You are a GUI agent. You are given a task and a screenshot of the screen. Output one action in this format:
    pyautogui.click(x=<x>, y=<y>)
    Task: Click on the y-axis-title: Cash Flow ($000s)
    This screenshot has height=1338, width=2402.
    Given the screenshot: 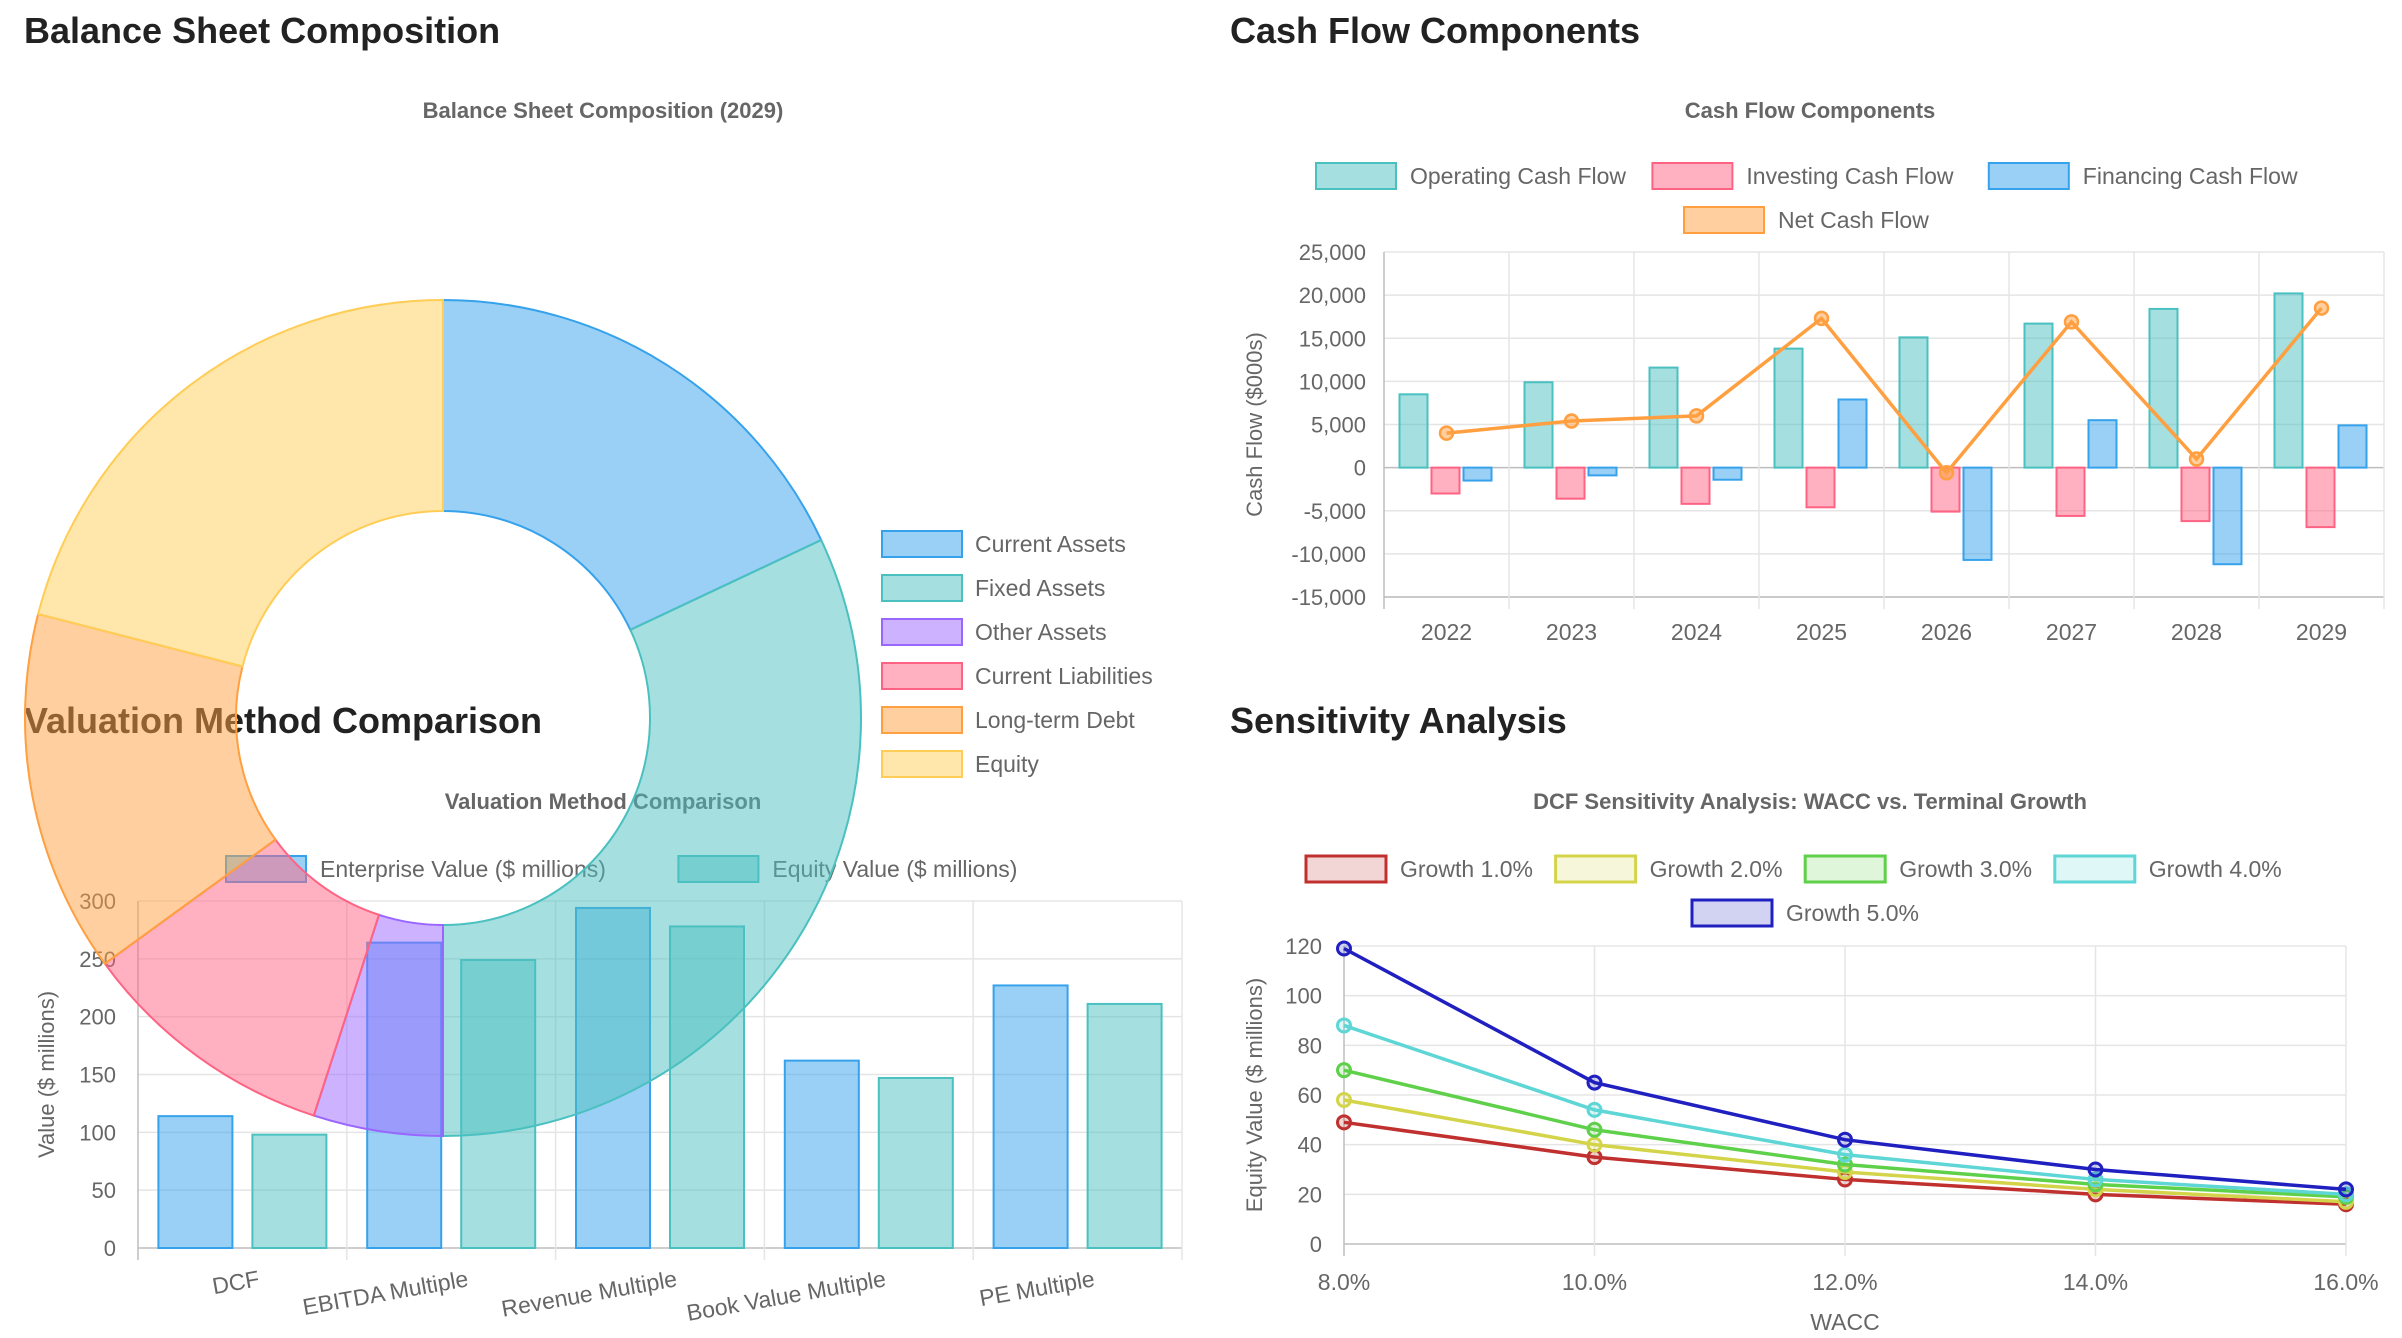 What is the action you would take?
    pyautogui.click(x=1254, y=424)
    